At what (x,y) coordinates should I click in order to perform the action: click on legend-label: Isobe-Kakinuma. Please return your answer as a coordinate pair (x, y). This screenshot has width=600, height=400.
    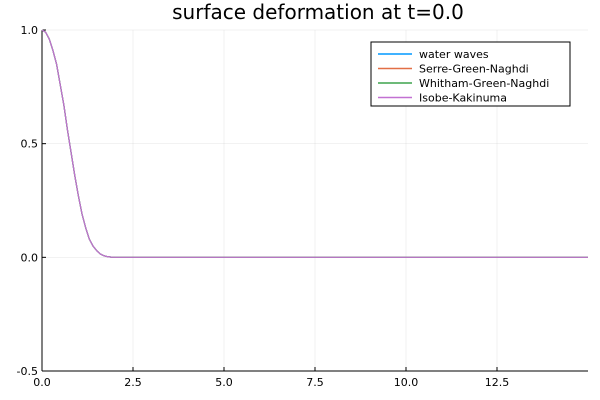
    Looking at the image, I should click on (463, 98).